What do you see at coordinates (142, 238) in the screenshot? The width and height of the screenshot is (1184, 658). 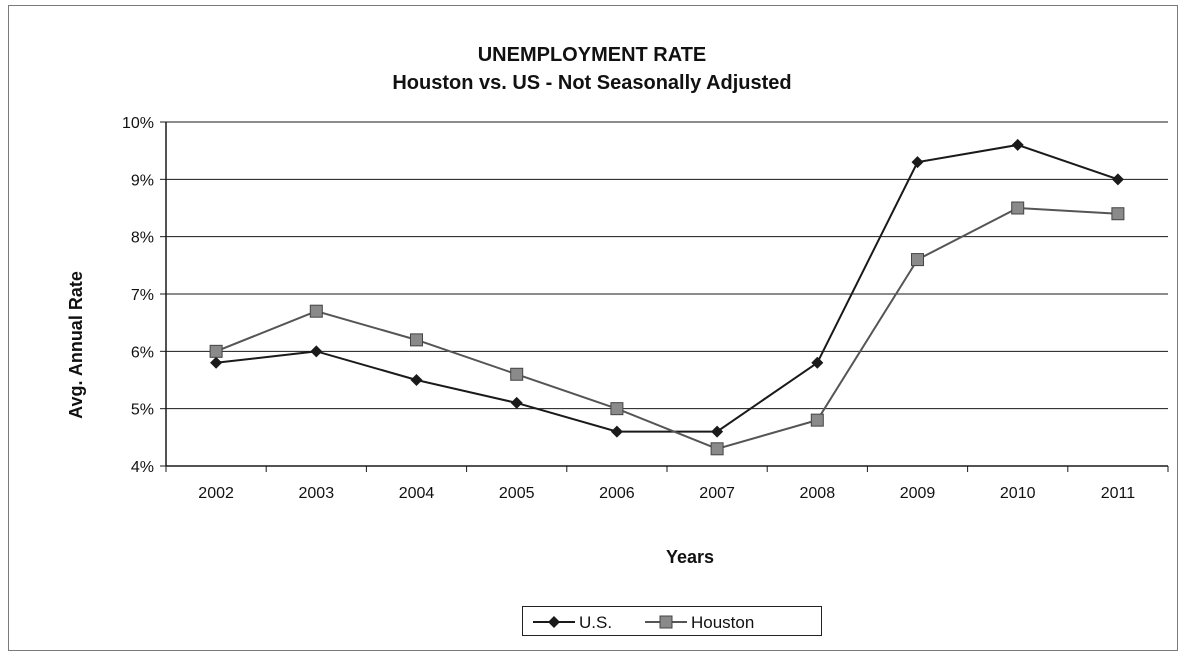 I see `y-tick-label: 8%` at bounding box center [142, 238].